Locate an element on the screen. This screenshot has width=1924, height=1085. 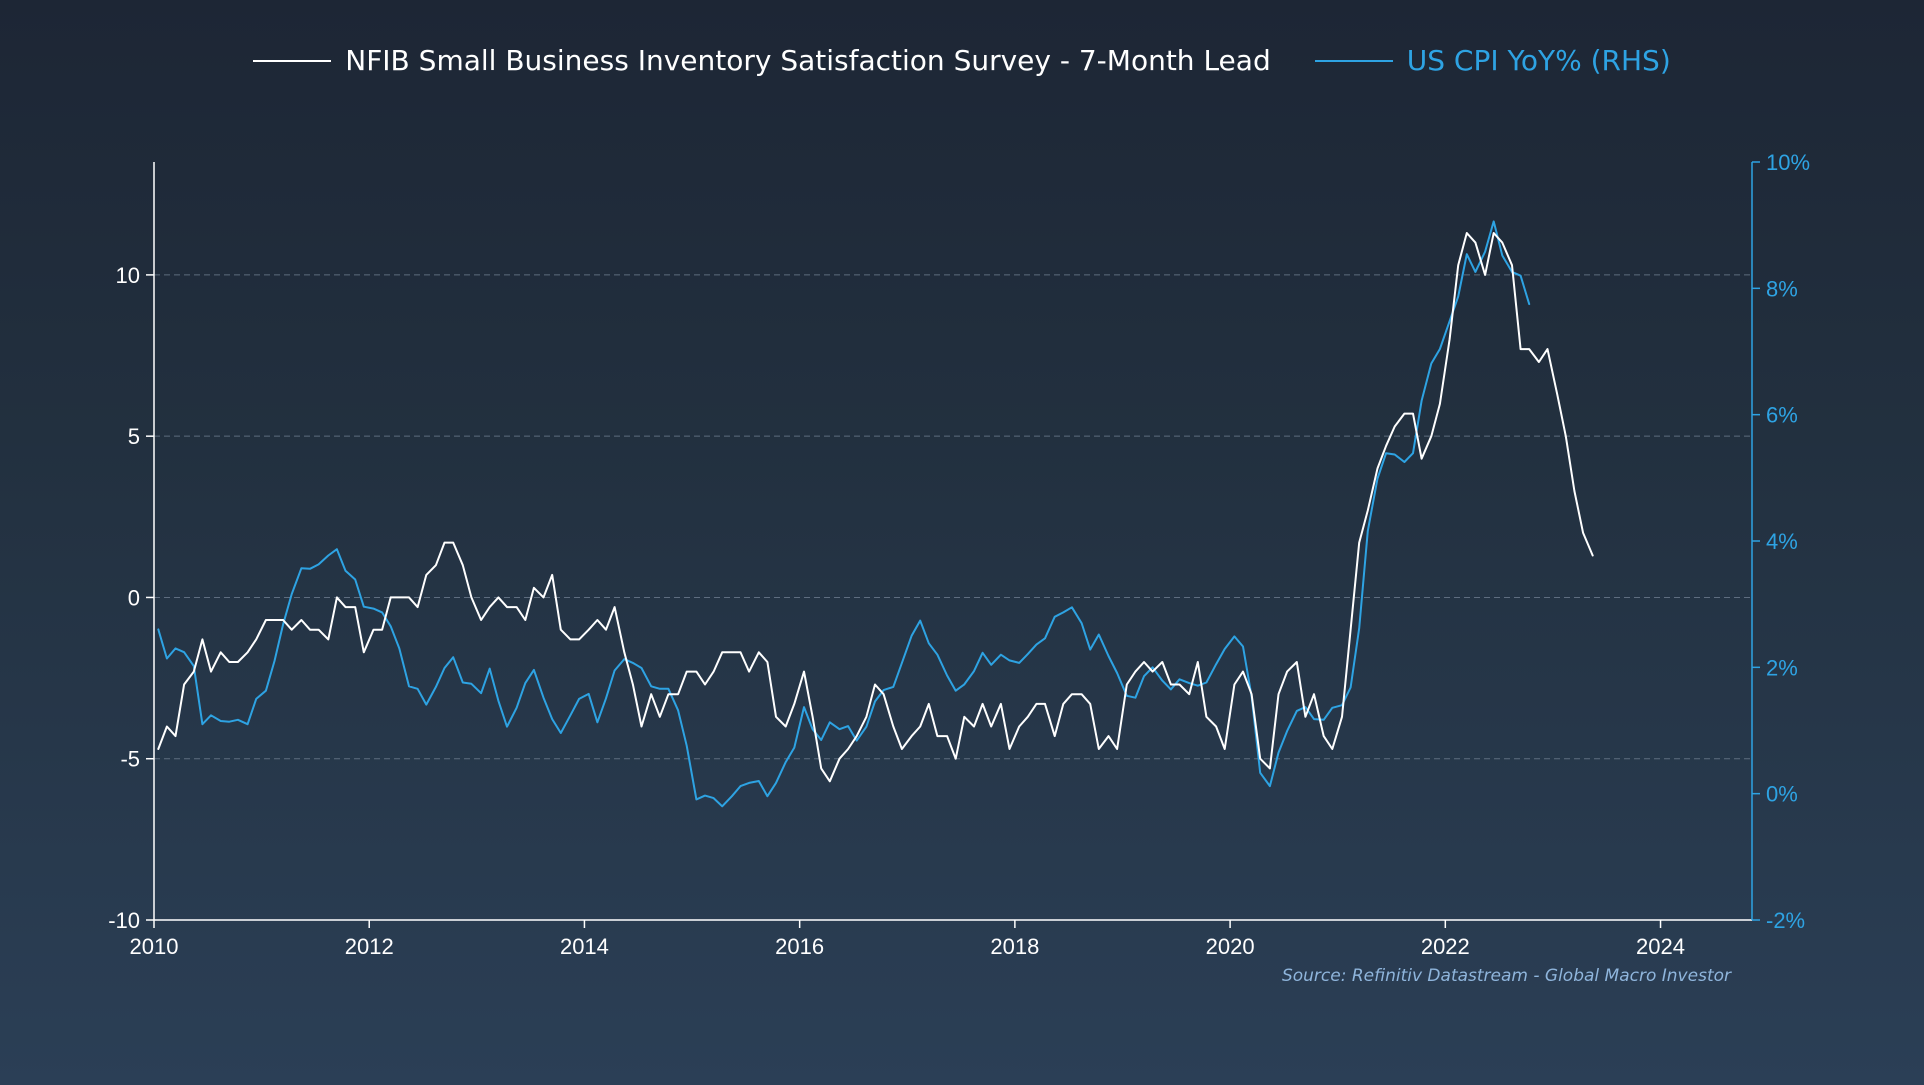
right-axis-tick-label: 0% is located at coordinates (1782, 794).